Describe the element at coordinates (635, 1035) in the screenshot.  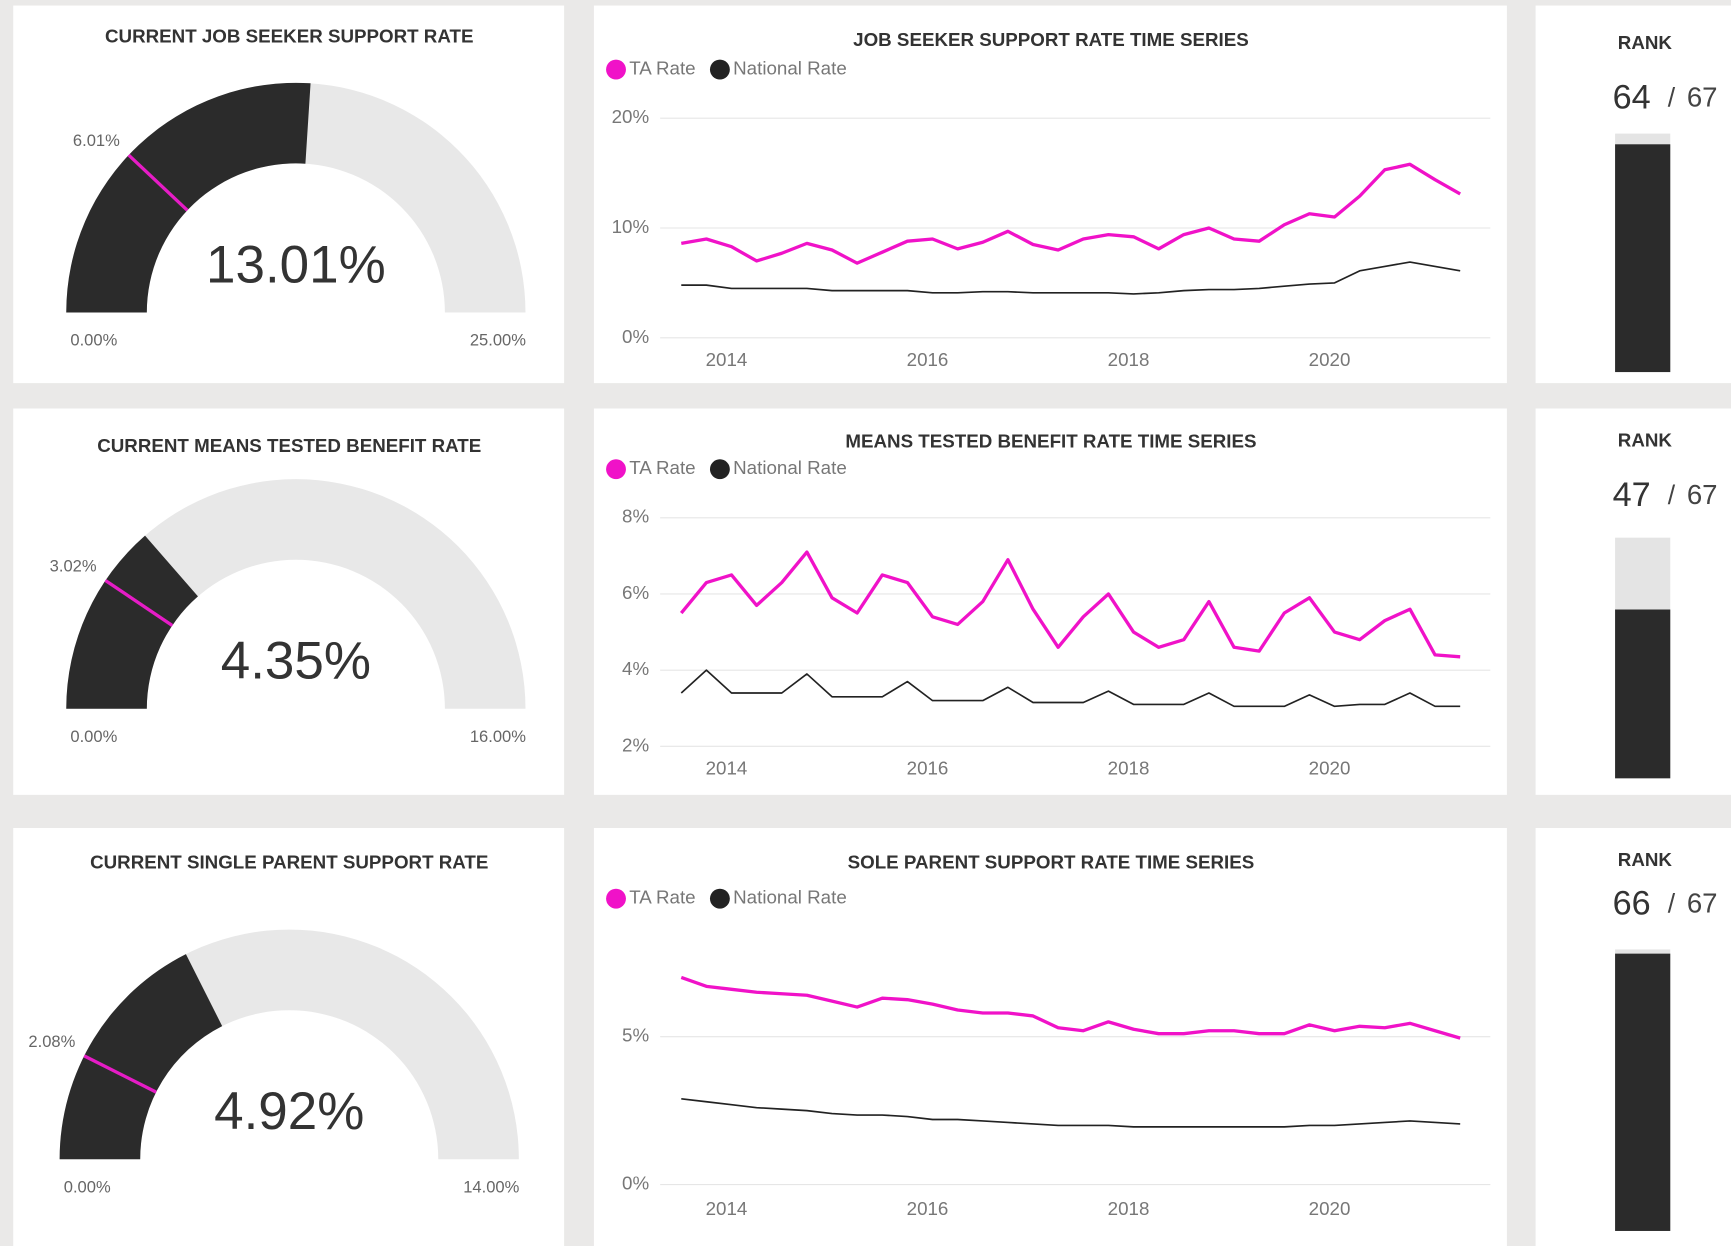
I see `y-tick-label: 5%` at that location.